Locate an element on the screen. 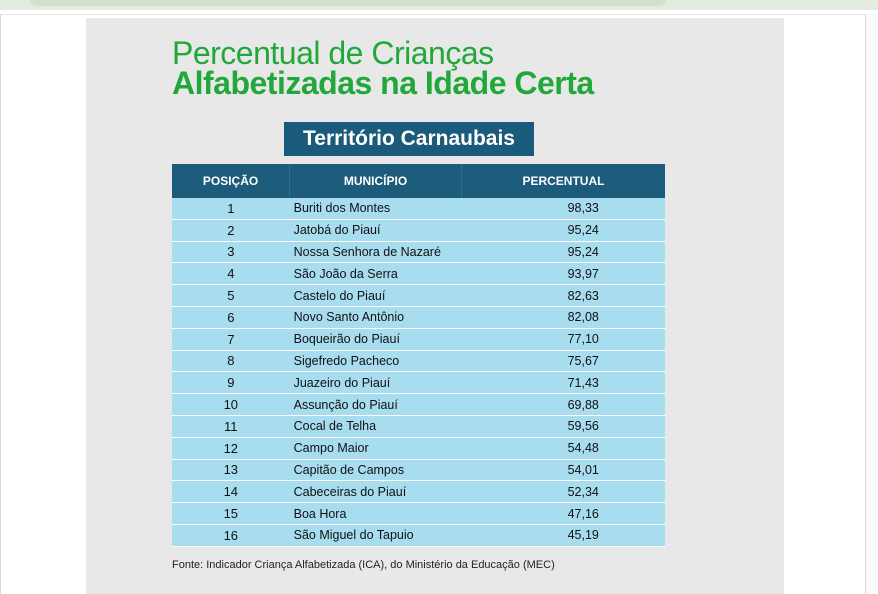 This screenshot has width=878, height=594. table-row: 3 Nossa Senhora de Nazaré 95,24 is located at coordinates (418, 252).